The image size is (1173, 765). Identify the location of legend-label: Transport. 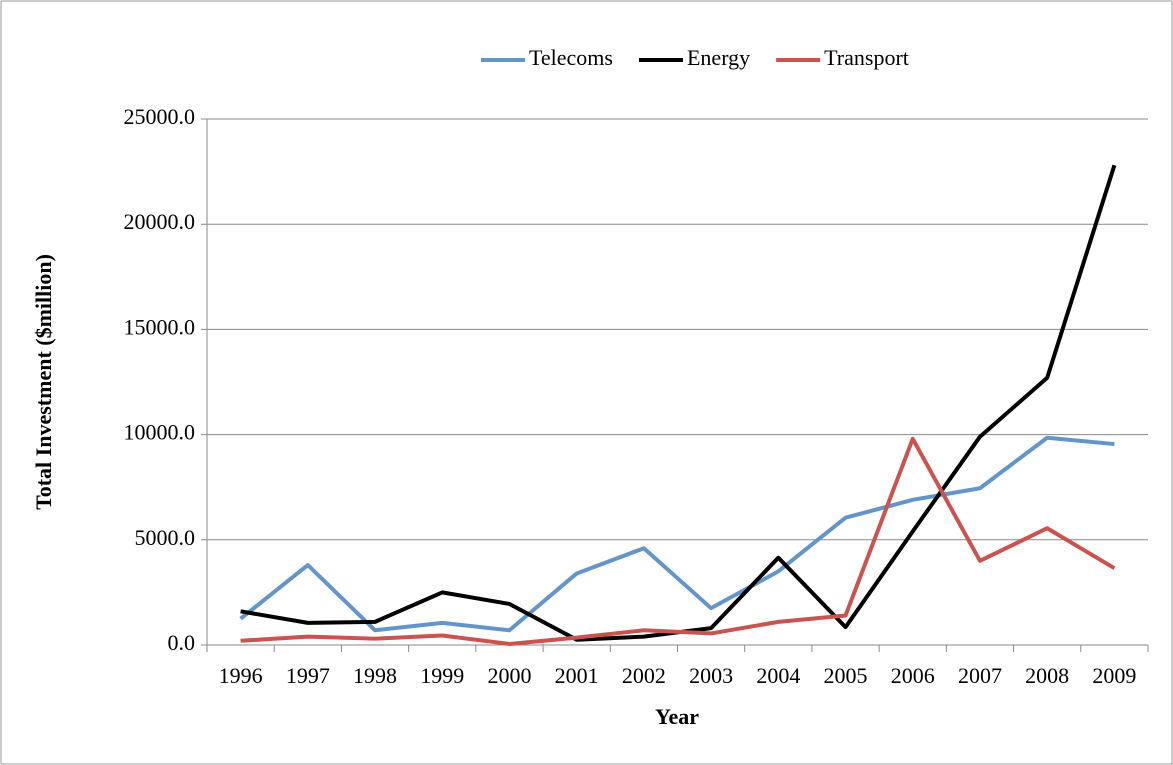
(866, 57).